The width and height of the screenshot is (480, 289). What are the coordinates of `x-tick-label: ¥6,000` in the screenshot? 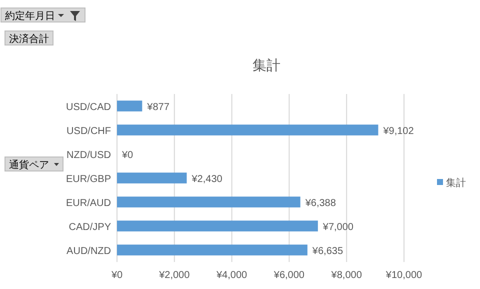 It's located at (288, 275).